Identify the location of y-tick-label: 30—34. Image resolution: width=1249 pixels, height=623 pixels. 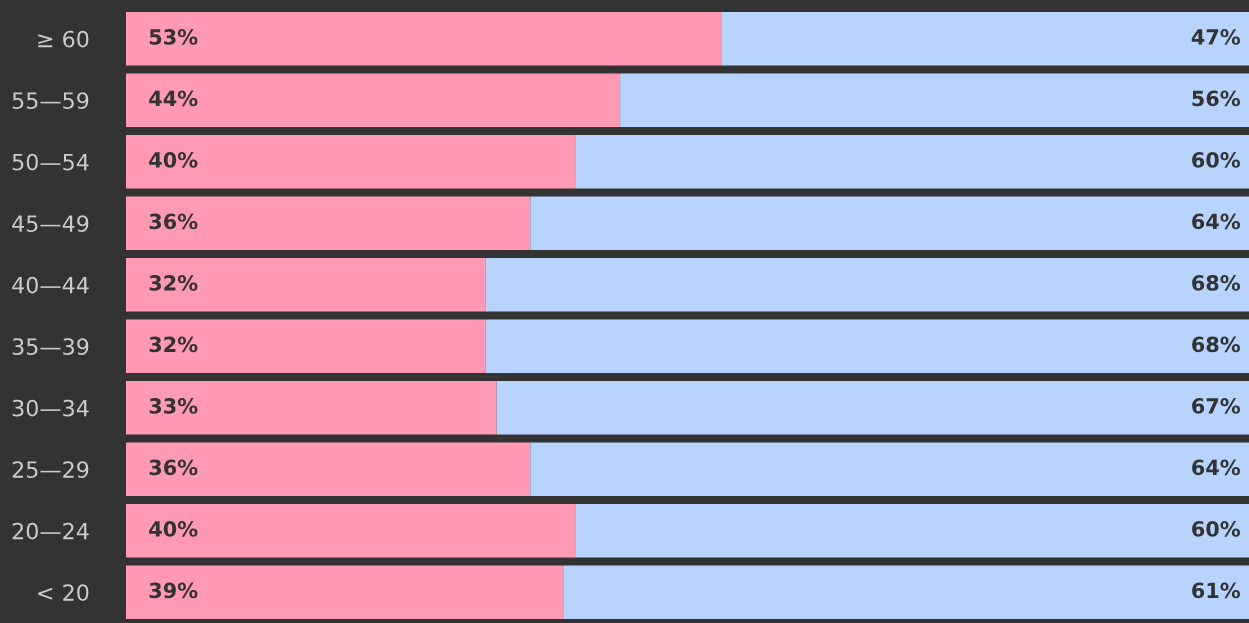
(50, 408).